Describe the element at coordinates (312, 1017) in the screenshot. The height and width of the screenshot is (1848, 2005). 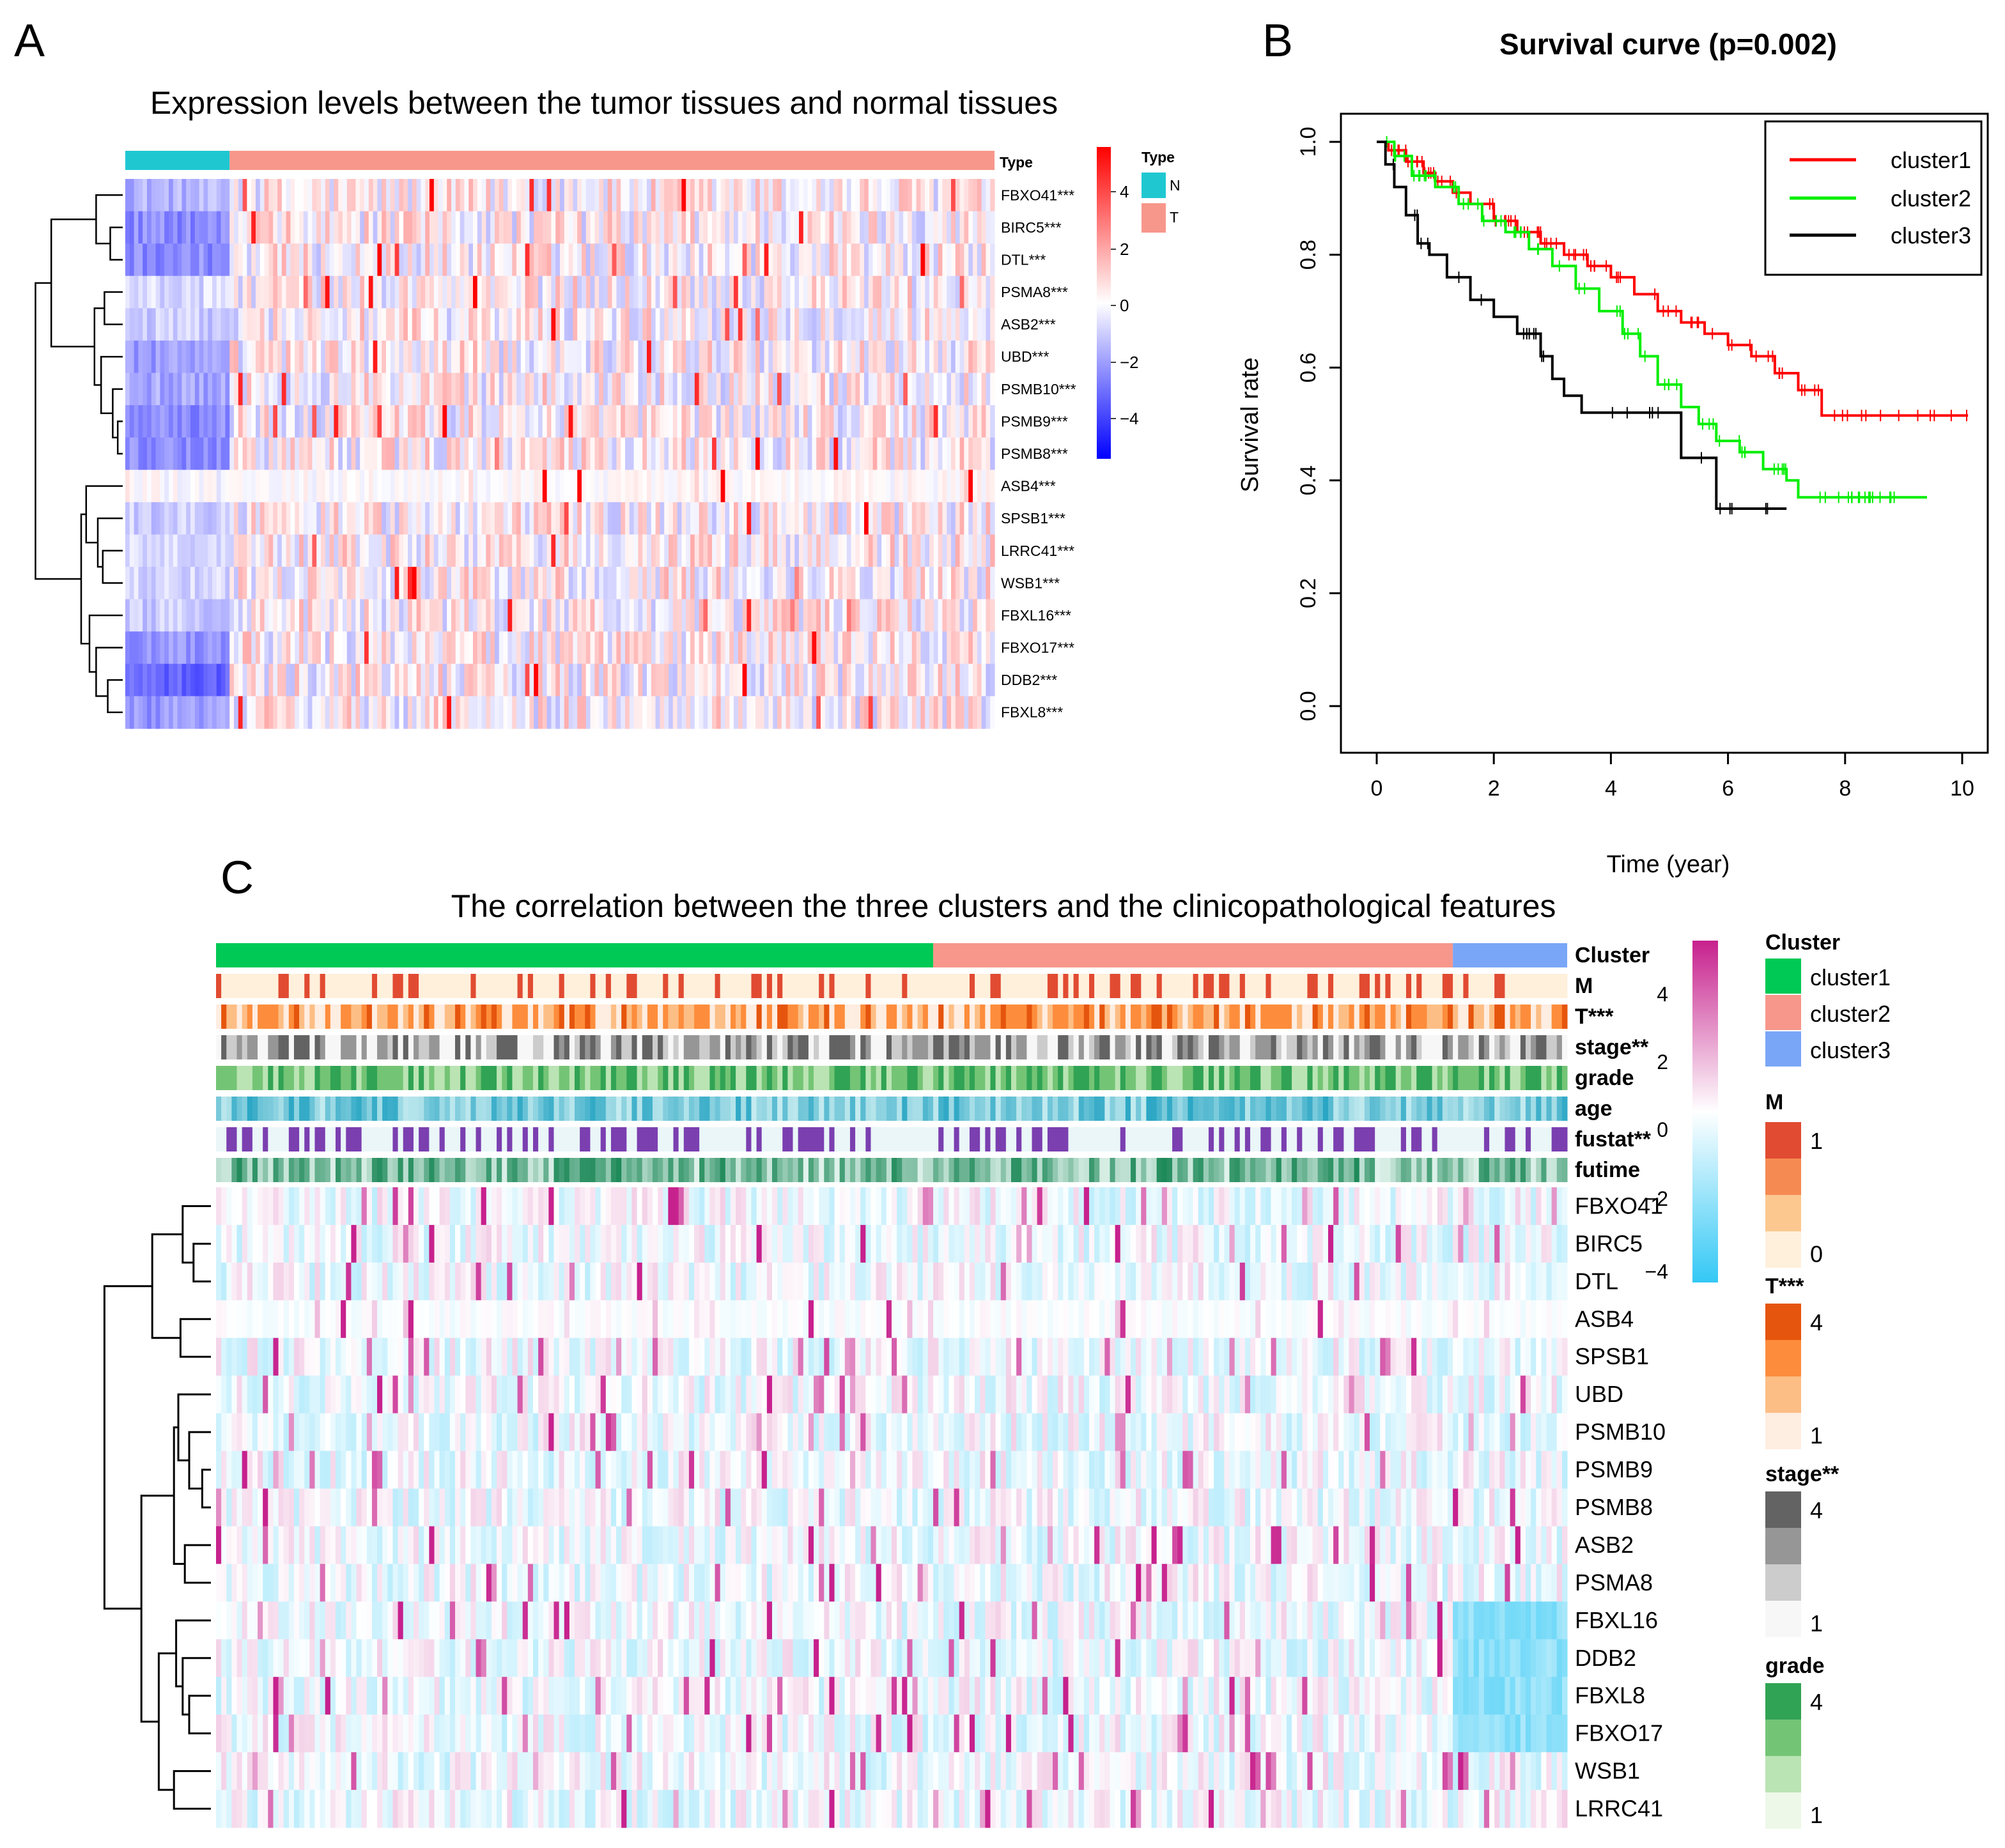
I see `annotation-cell-t` at that location.